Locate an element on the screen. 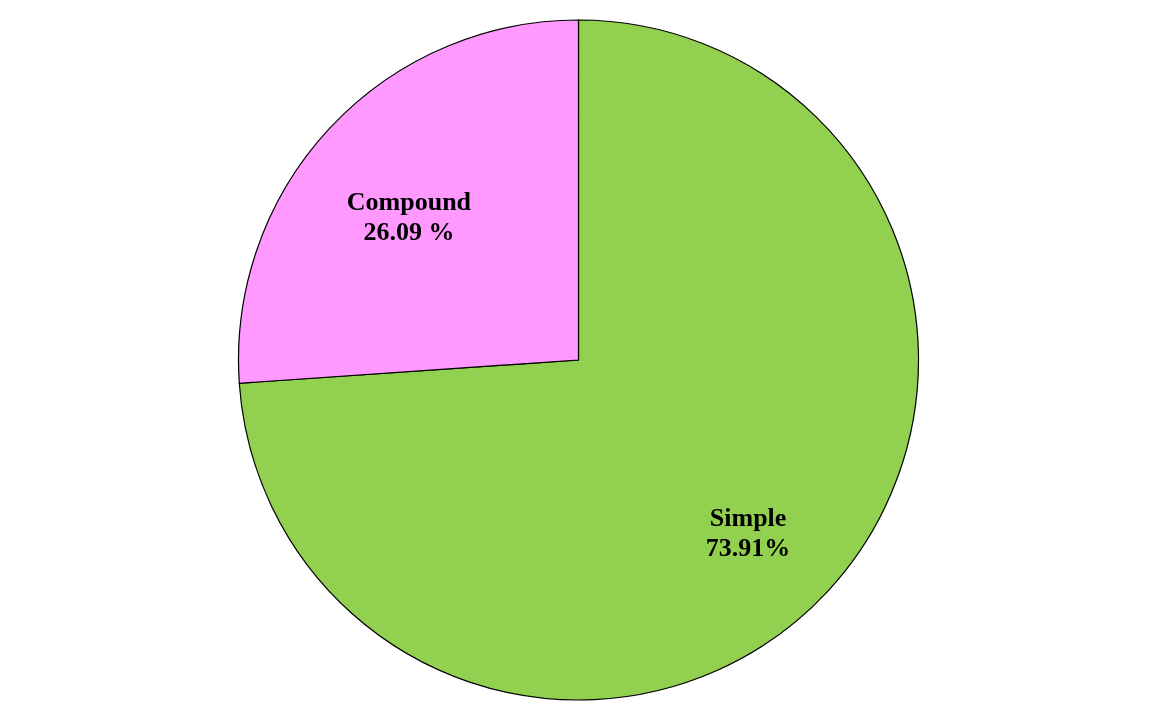 The image size is (1157, 711). data-label: 26.09 % is located at coordinates (409, 231).